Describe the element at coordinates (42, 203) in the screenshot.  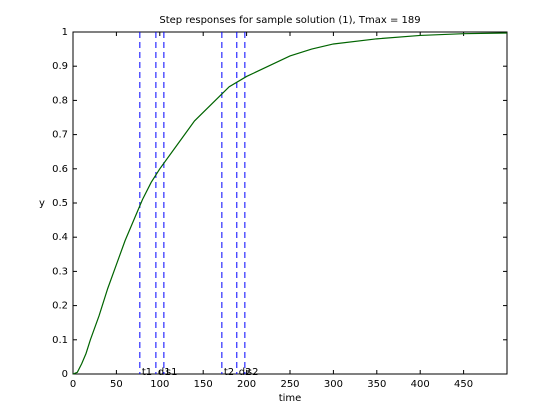
I see `y-axis-label: y` at that location.